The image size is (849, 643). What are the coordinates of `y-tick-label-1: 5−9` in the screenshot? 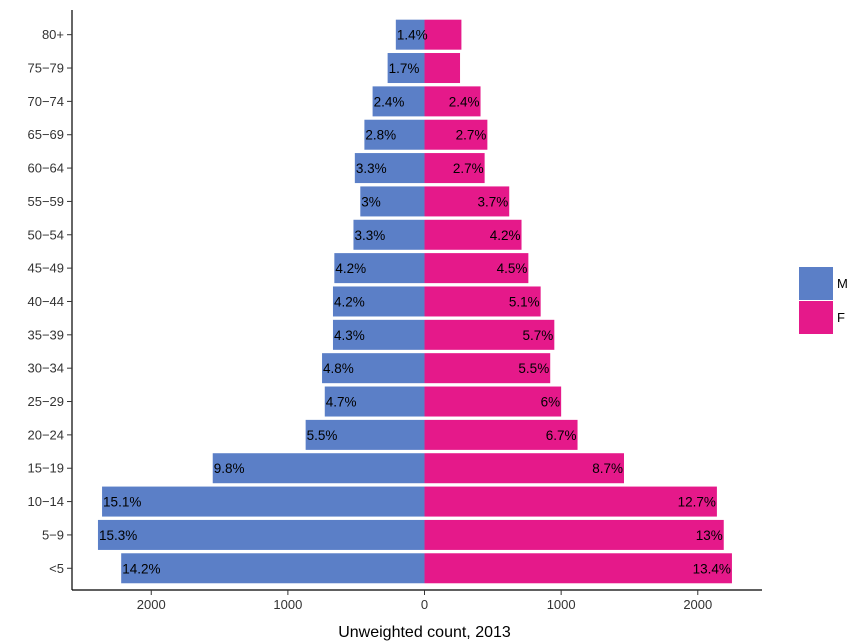 It's located at (53, 534).